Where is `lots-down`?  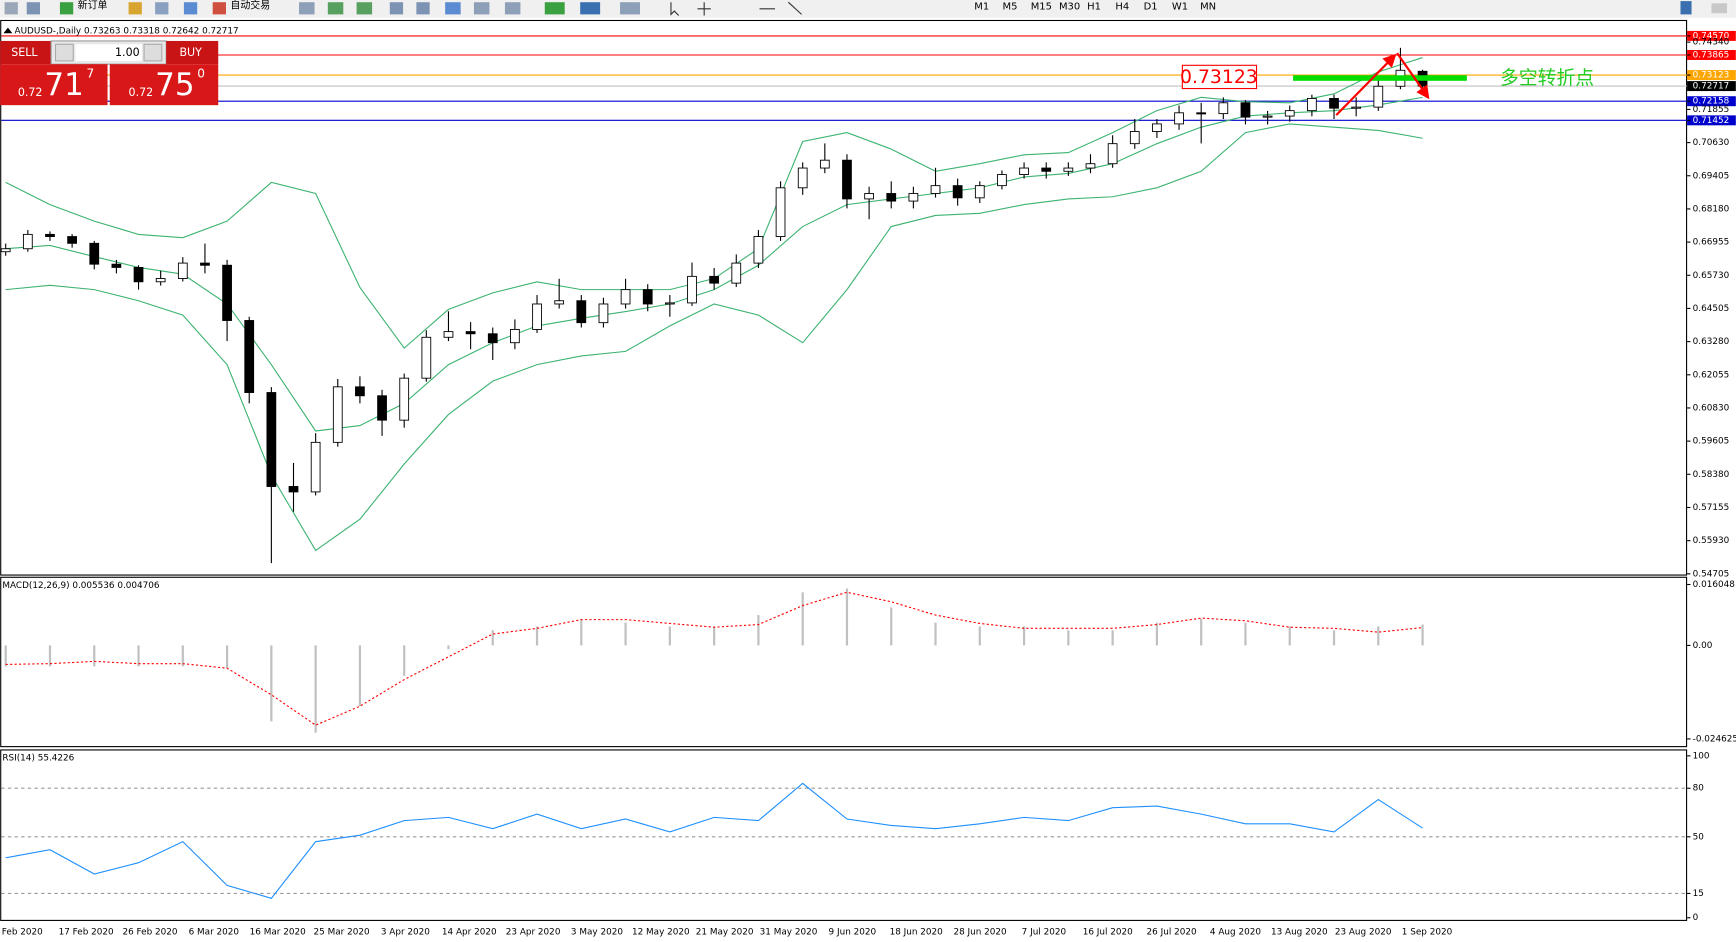
lots-down is located at coordinates (64, 52).